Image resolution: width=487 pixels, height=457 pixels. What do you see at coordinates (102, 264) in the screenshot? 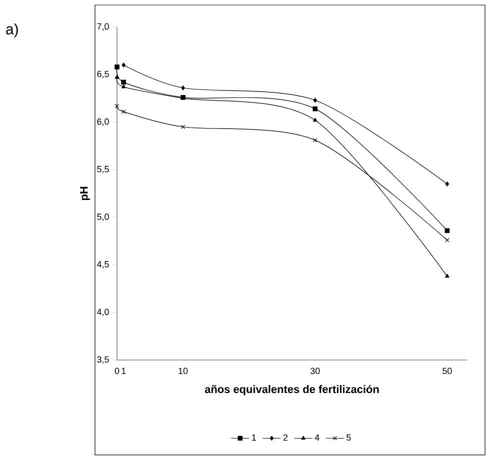
I see `y-tick-label: 4,5` at bounding box center [102, 264].